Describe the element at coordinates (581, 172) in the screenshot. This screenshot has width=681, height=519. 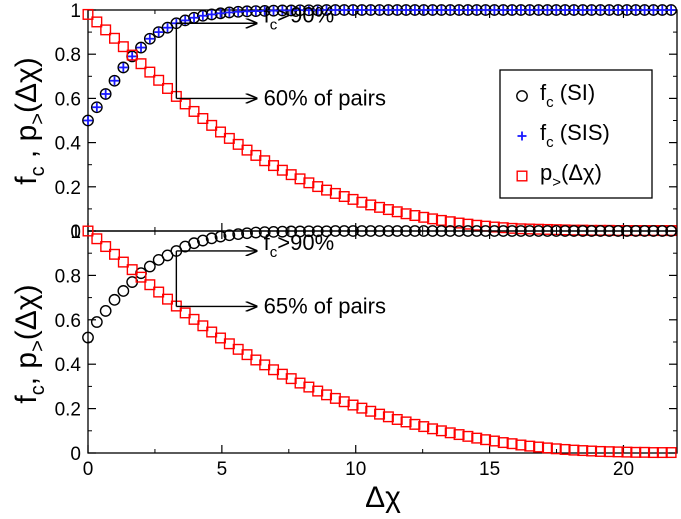
I see `legend-entry-label-rest: (Δχ)` at that location.